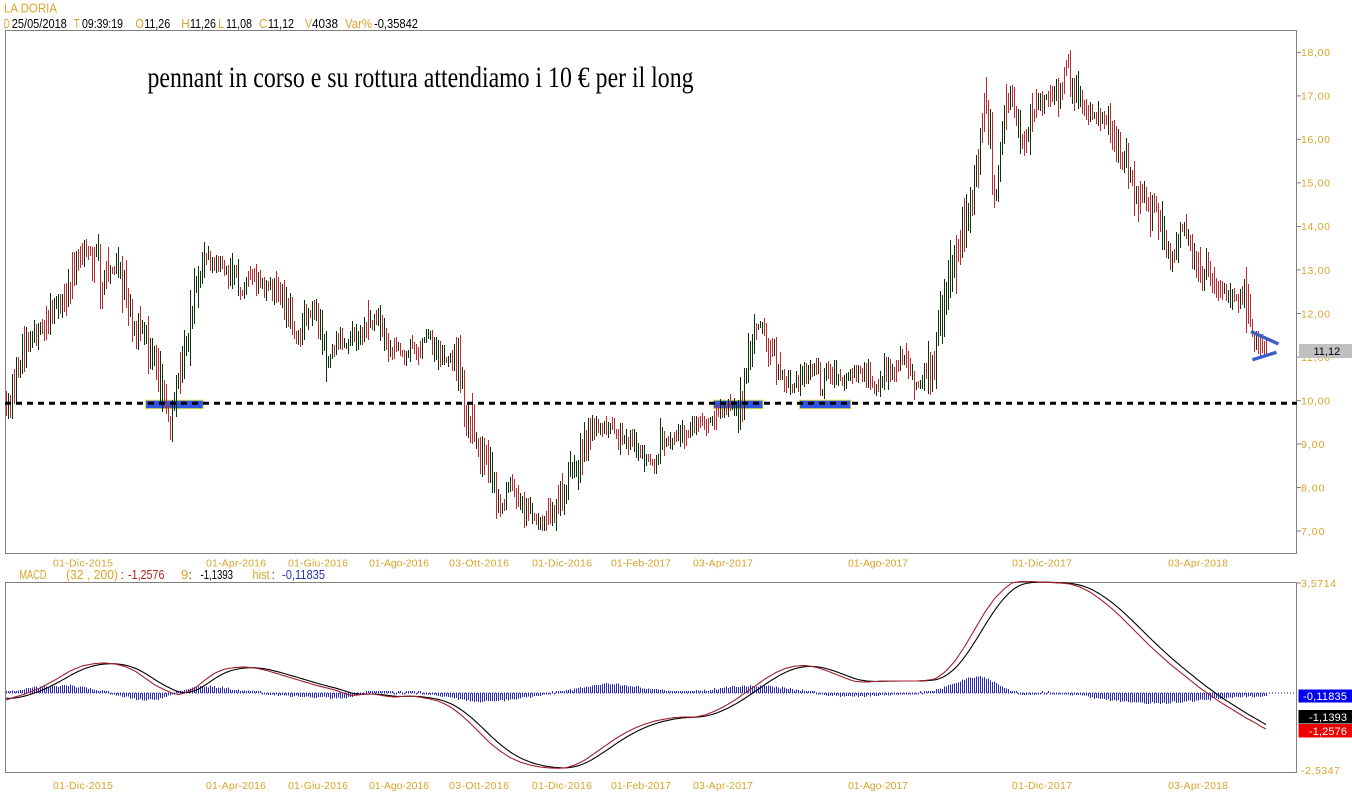  What do you see at coordinates (1315, 53) in the screenshot?
I see `svg-text: 18,00` at bounding box center [1315, 53].